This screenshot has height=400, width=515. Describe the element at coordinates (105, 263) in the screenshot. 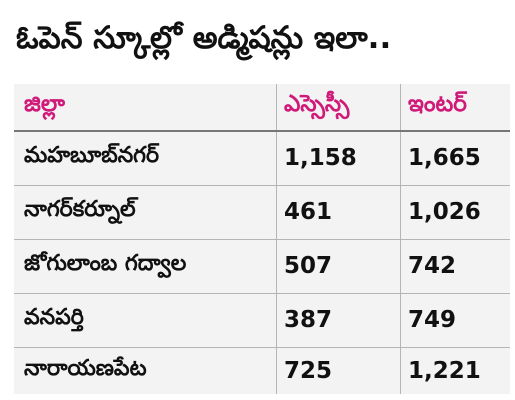

I see `district-name: జోగులాంబ గద్వాల` at that location.